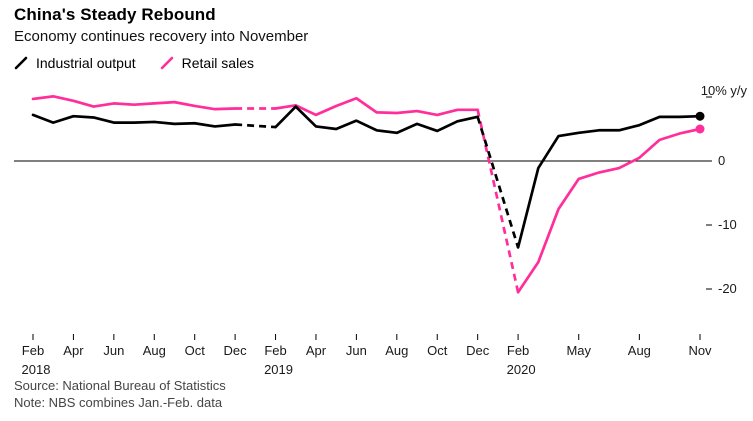 The height and width of the screenshot is (421, 753). I want to click on x-year-label: 2019, so click(278, 369).